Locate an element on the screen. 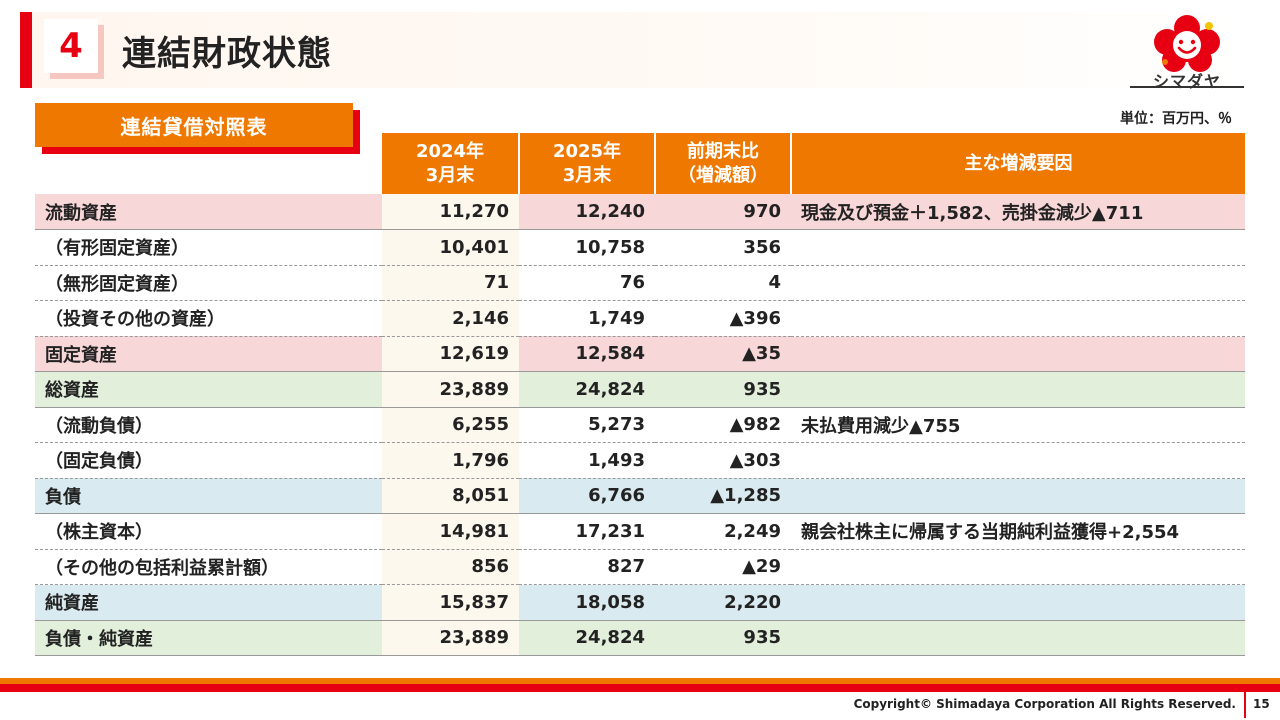 This screenshot has width=1280, height=720. table-row: （無形固定資産） 71 76 4 is located at coordinates (640, 283).